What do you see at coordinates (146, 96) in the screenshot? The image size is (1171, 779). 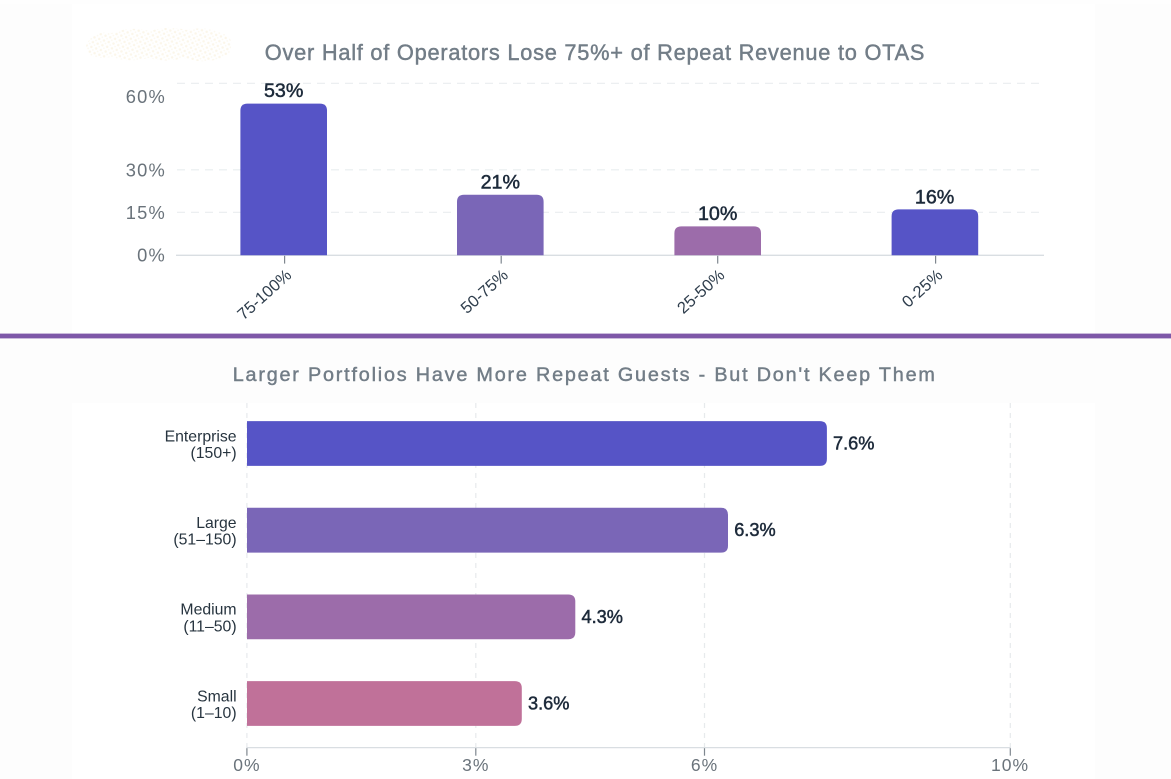 I see `svg-text: 60%` at bounding box center [146, 96].